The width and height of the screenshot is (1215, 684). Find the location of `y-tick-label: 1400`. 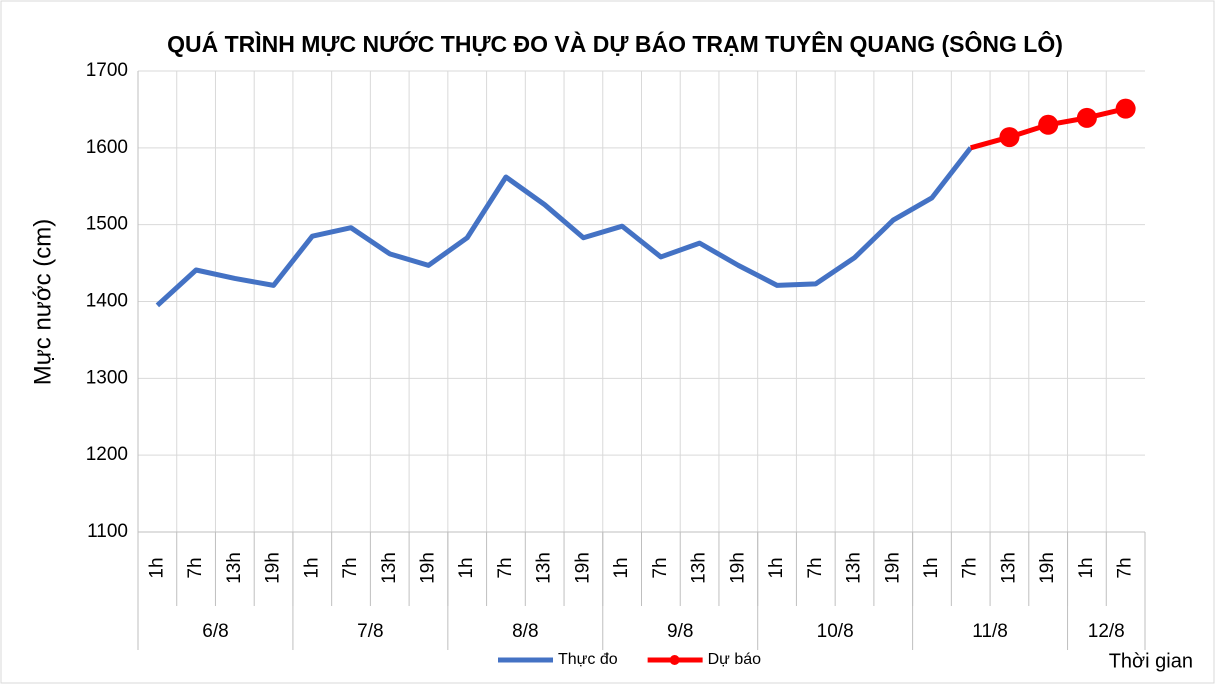

y-tick-label: 1400 is located at coordinates (107, 301).